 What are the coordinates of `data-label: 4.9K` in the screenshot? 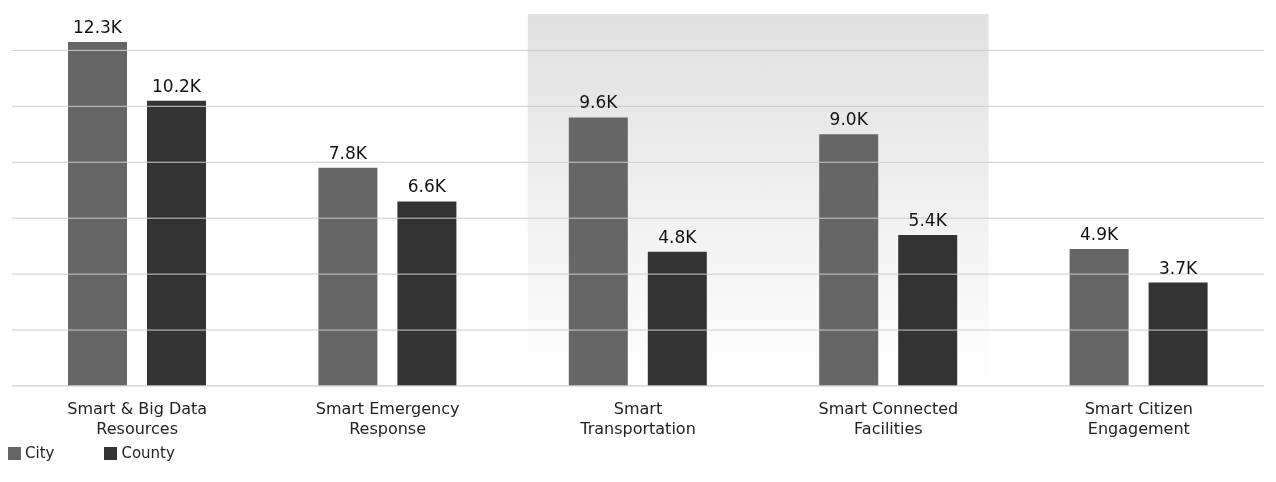 It's located at (1100, 233).